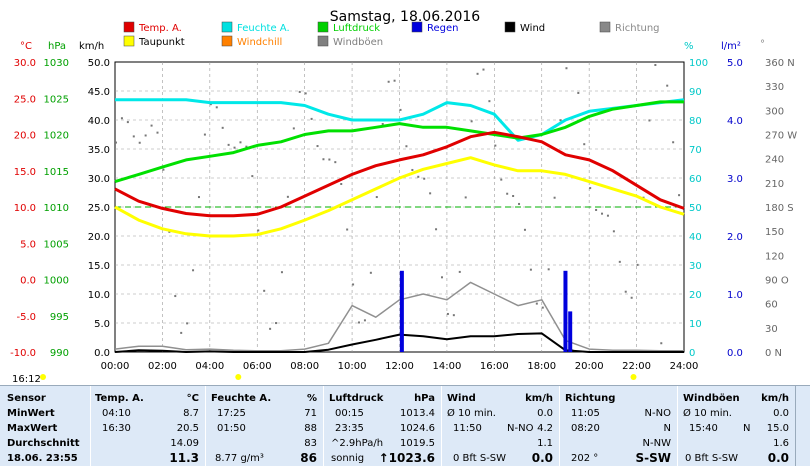 Image resolution: width=810 pixels, height=466 pixels. I want to click on col-temp: Temp. A. °C 04:10 8.7 16:30 20.5 14.09 11.3, so click(148, 426).